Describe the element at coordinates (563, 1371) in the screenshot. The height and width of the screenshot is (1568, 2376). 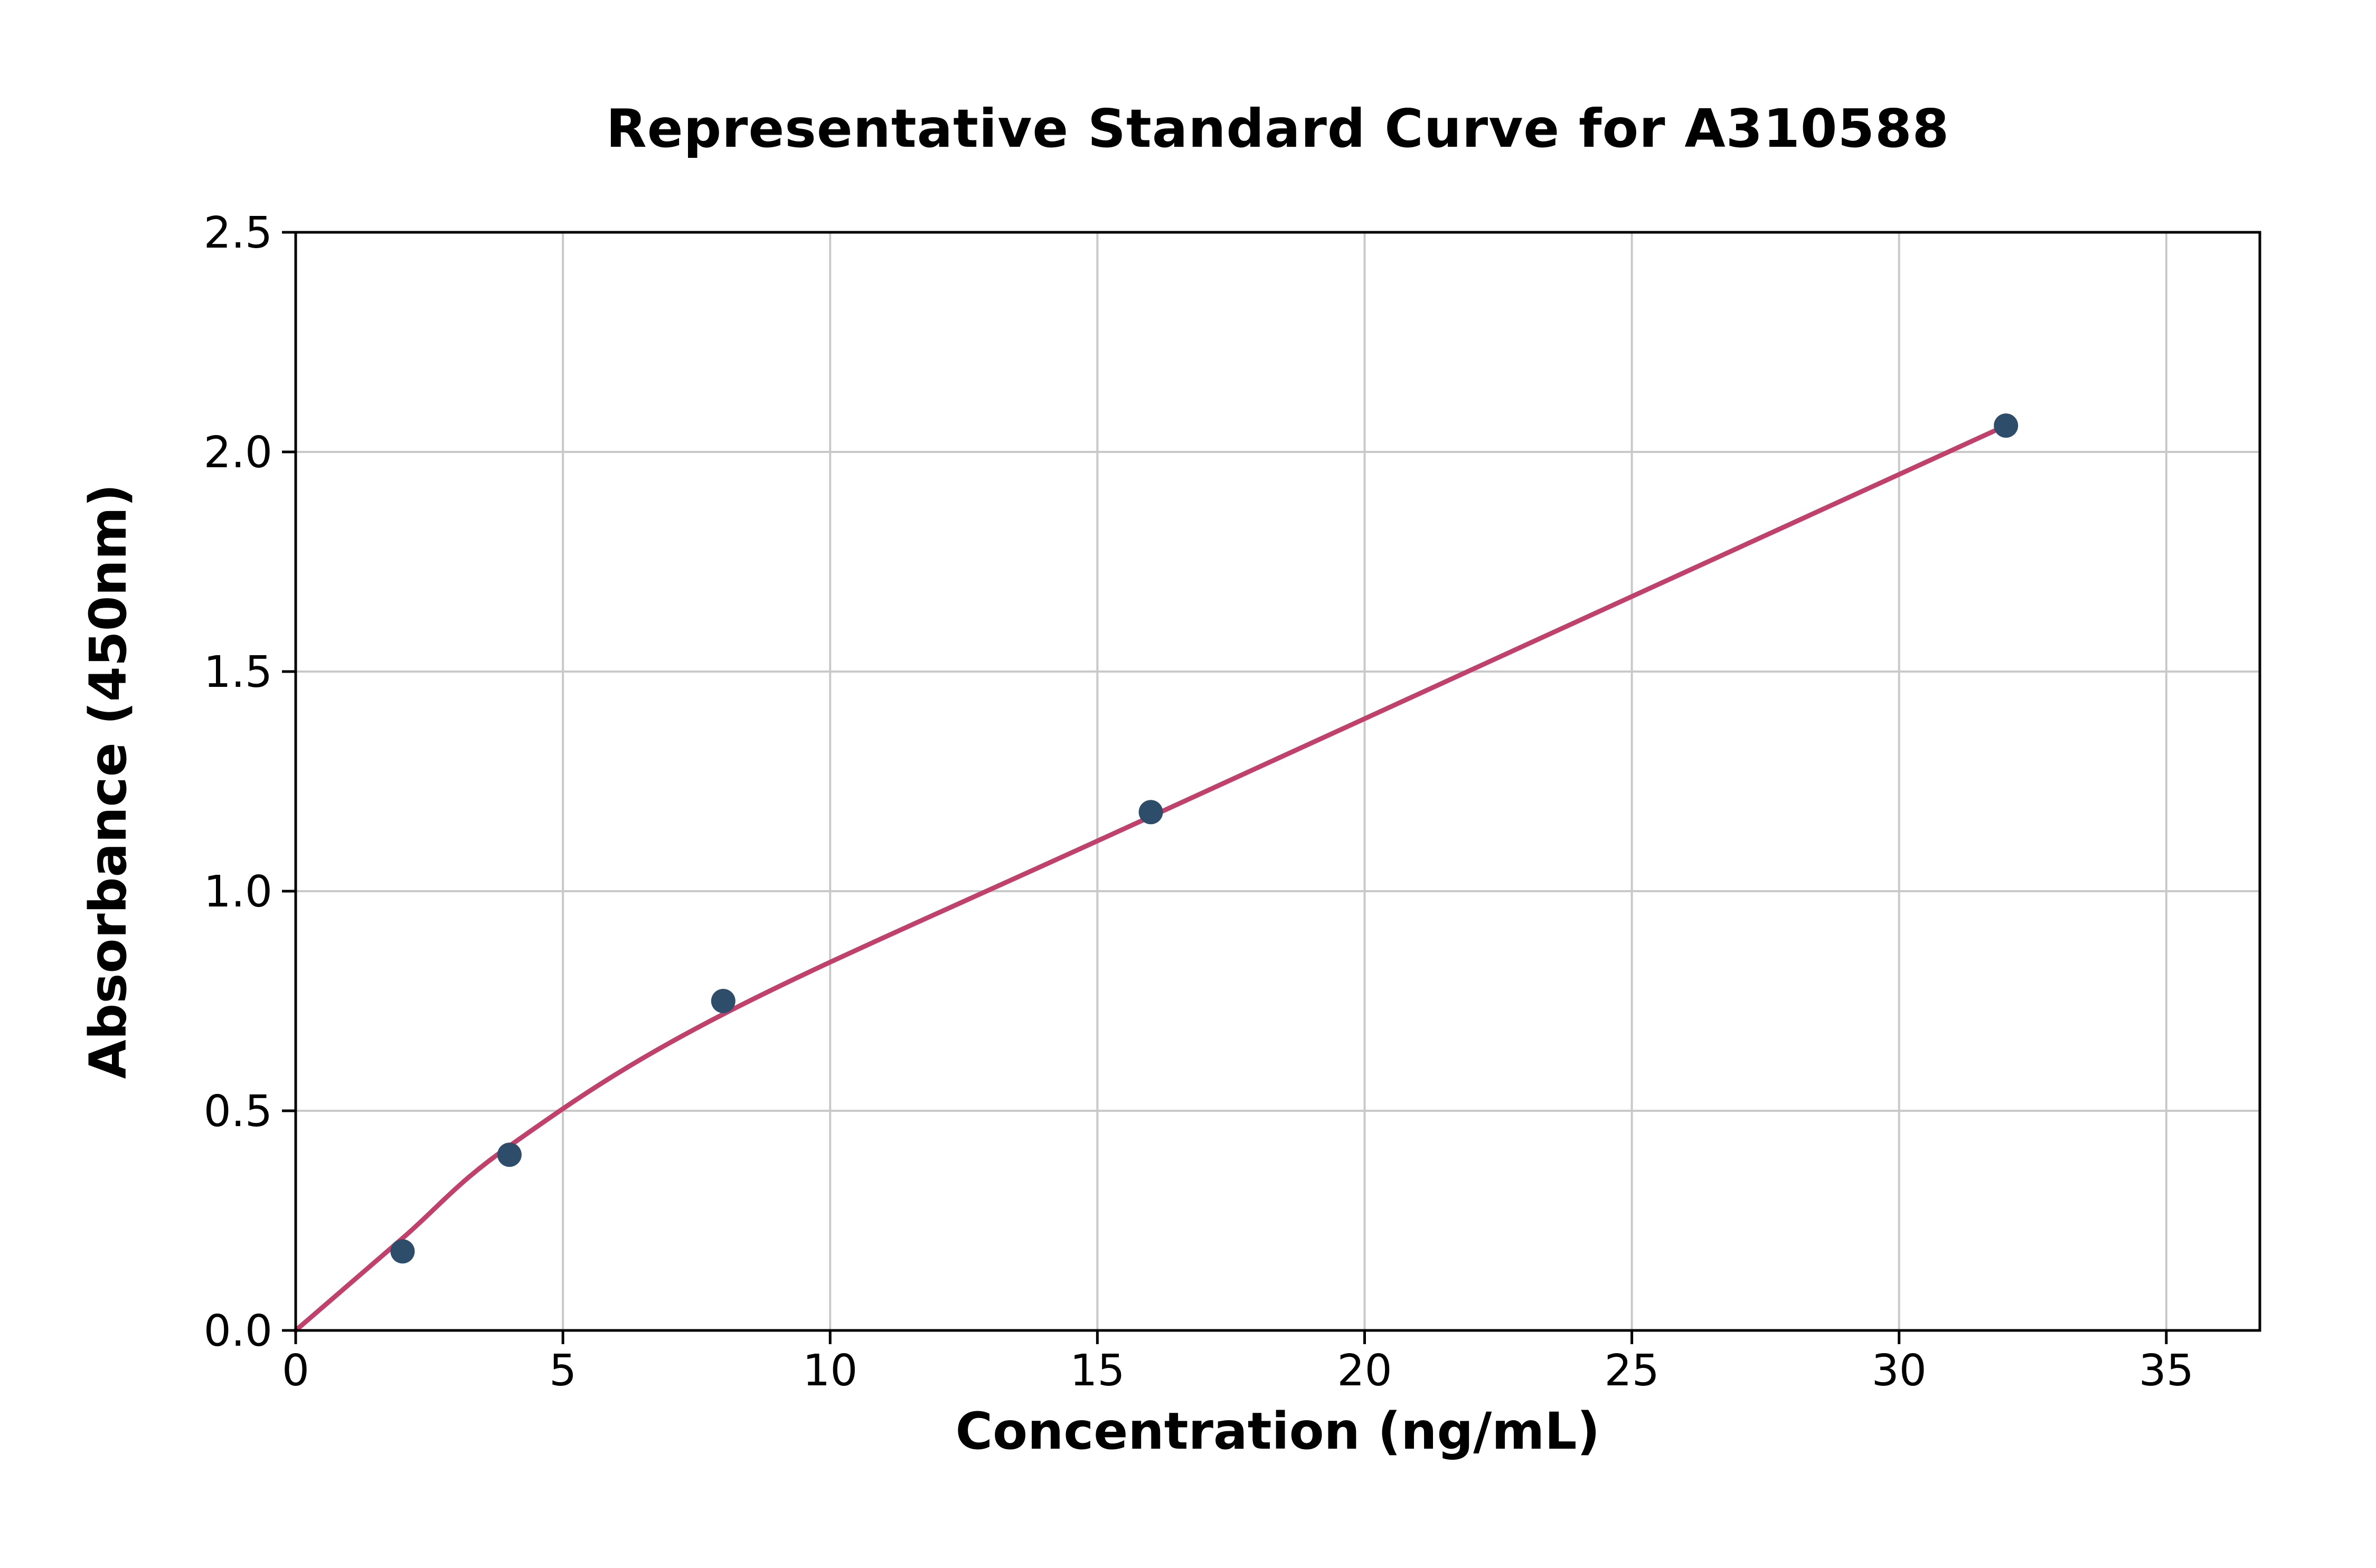
I see `x-tick-label: 5` at that location.